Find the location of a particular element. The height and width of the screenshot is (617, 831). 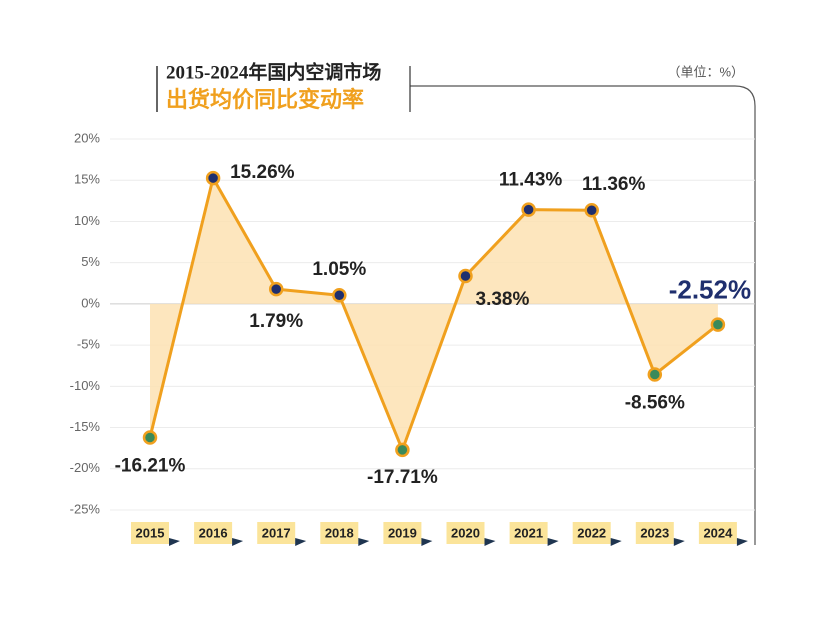

y-tick-label: -5% is located at coordinates (89, 344).